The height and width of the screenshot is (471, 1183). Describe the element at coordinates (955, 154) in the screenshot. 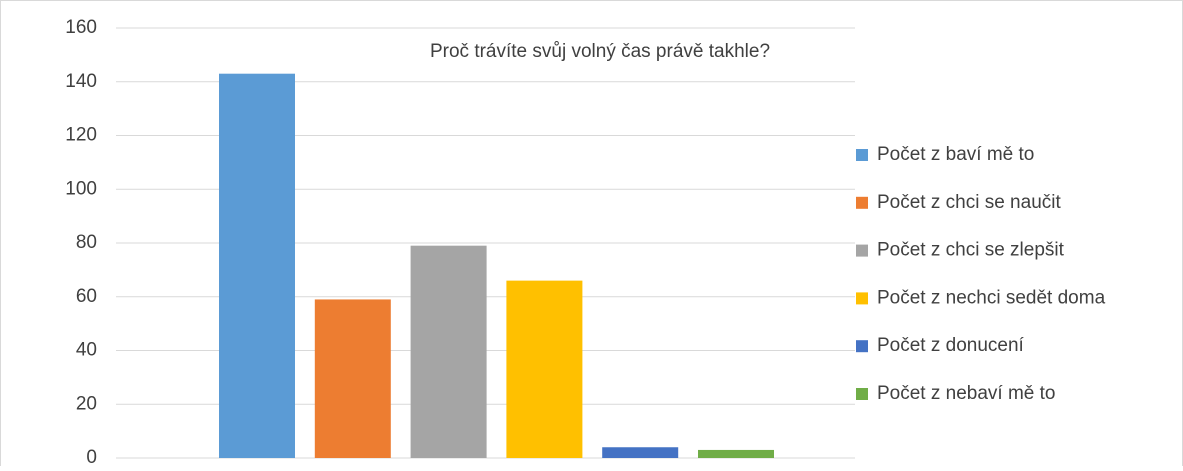

I see `legend-label: Počet z baví mě to` at that location.